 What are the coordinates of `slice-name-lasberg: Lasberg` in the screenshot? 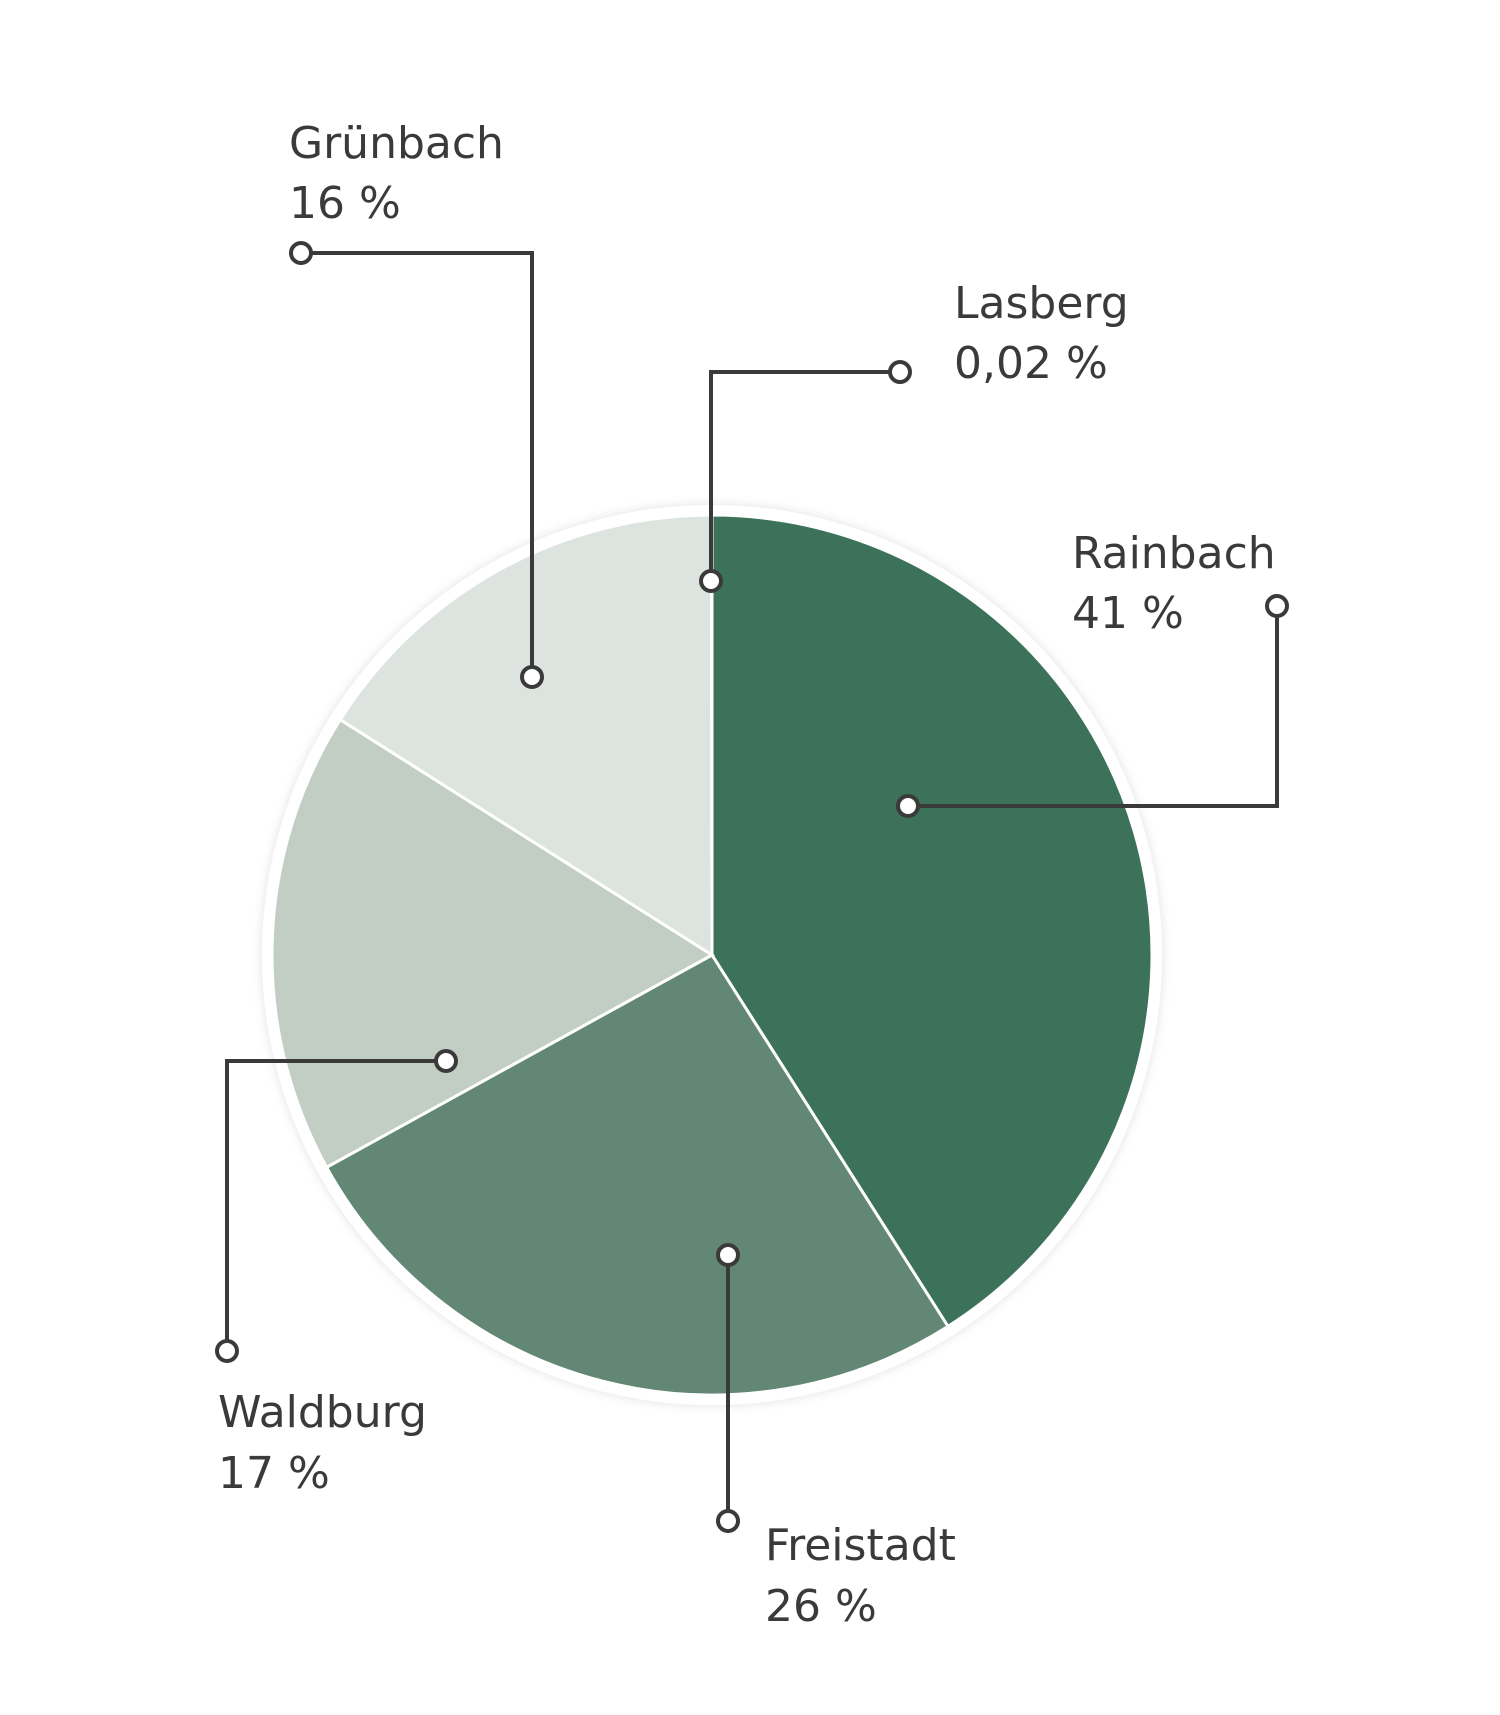 It's located at (1041, 303).